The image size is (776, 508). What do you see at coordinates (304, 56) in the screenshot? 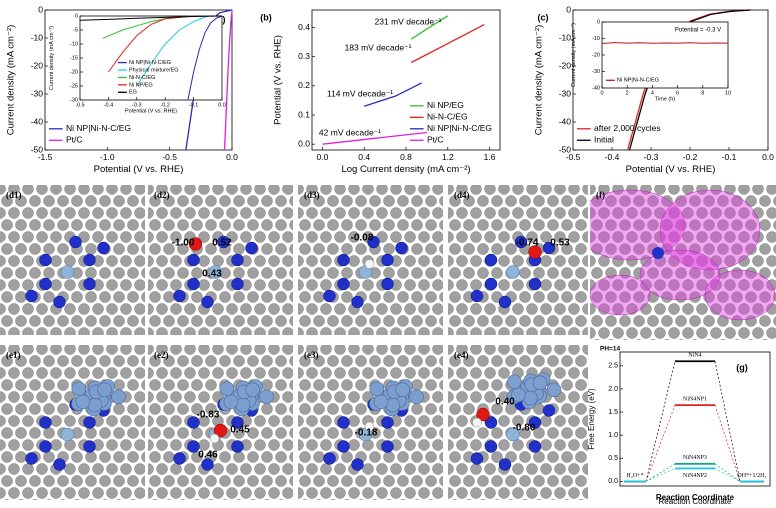
I see `y-tick-label: 0.3` at bounding box center [304, 56].